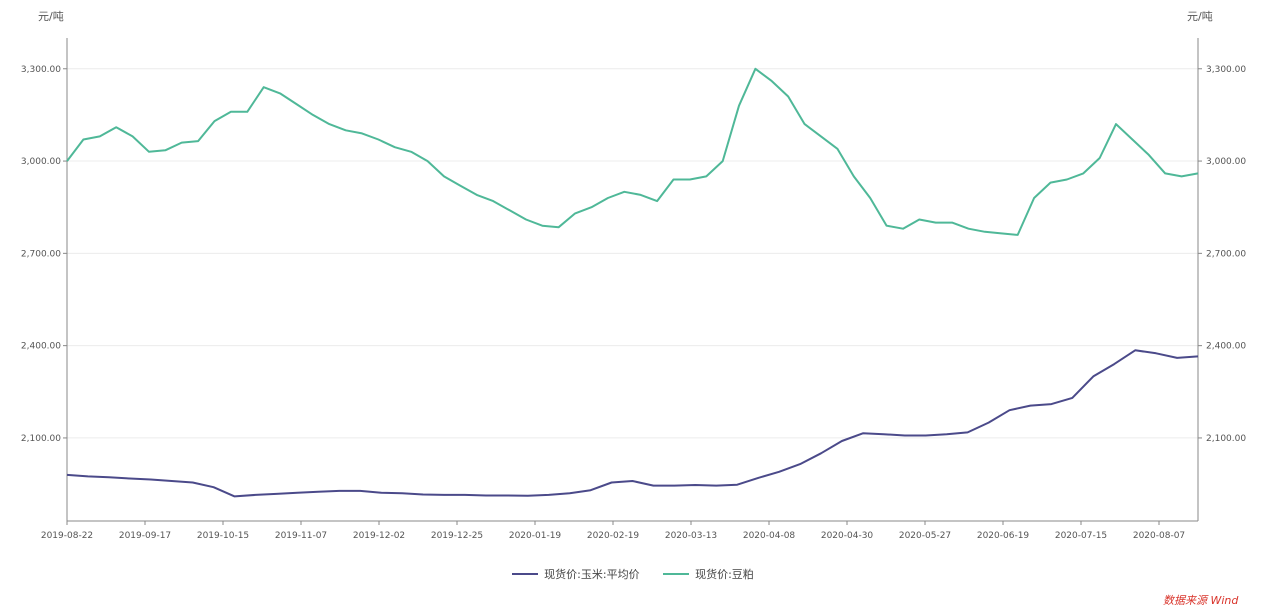 The image size is (1266, 608). Describe the element at coordinates (925, 536) in the screenshot. I see `x-tick-label: 2020-05-27` at that location.